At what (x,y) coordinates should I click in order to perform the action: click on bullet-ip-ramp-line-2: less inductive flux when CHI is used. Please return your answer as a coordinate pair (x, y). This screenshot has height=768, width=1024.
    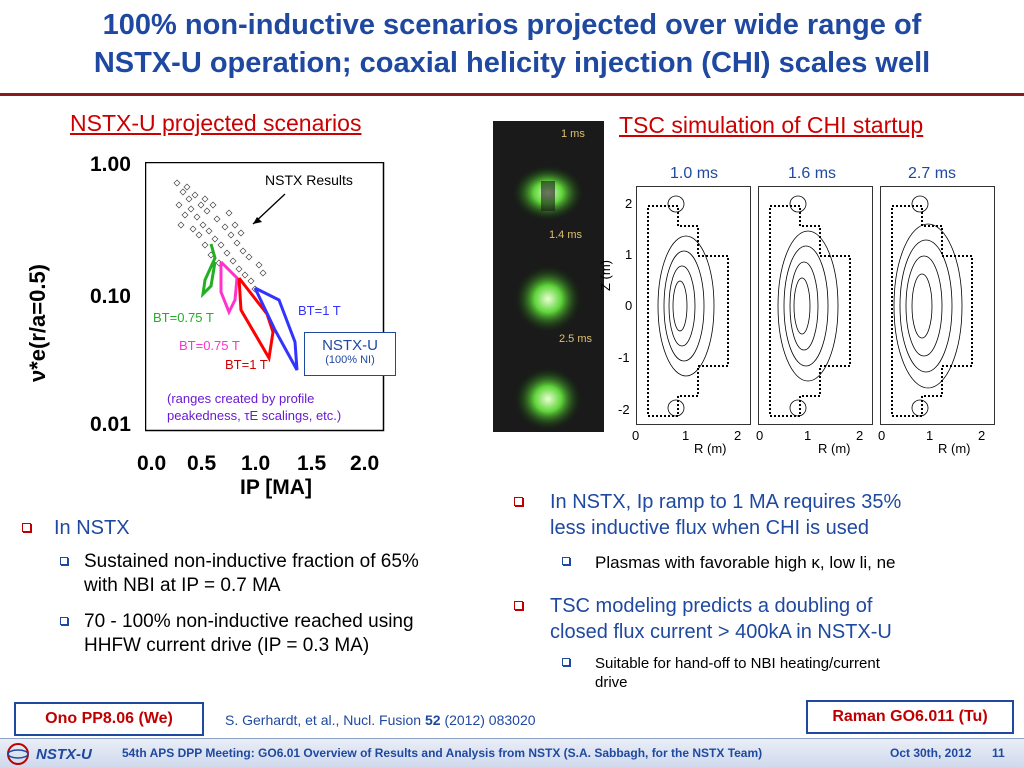
    Looking at the image, I should click on (710, 528).